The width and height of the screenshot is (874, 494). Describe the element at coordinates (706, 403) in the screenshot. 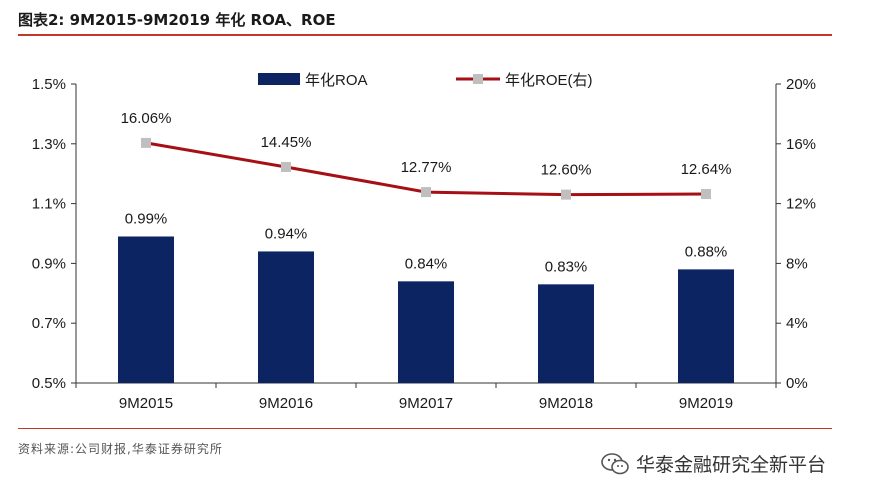

I see `x-tick-label: 9M2019` at that location.